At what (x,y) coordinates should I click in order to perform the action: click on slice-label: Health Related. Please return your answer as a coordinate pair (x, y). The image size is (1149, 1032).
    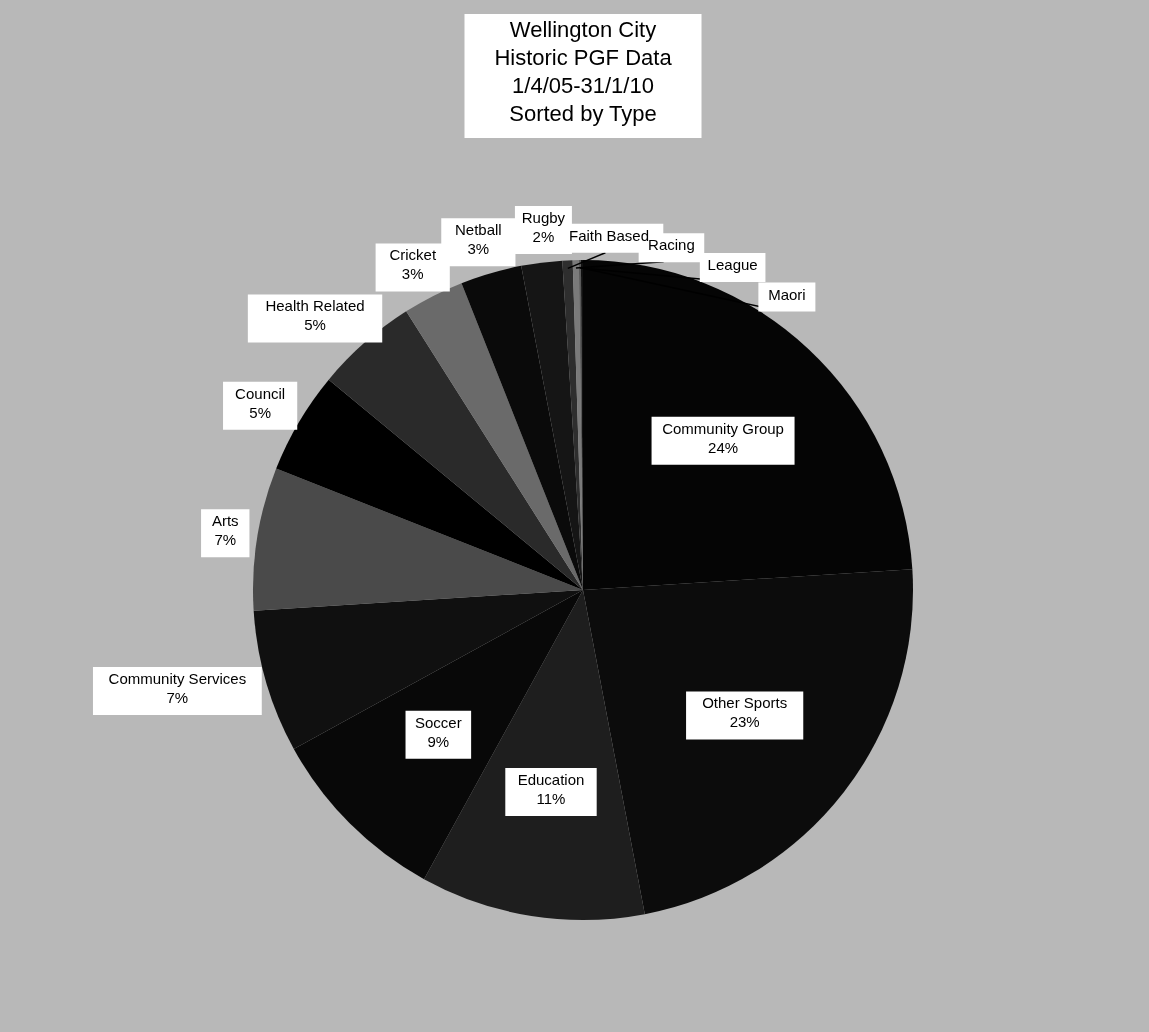
    Looking at the image, I should click on (315, 306).